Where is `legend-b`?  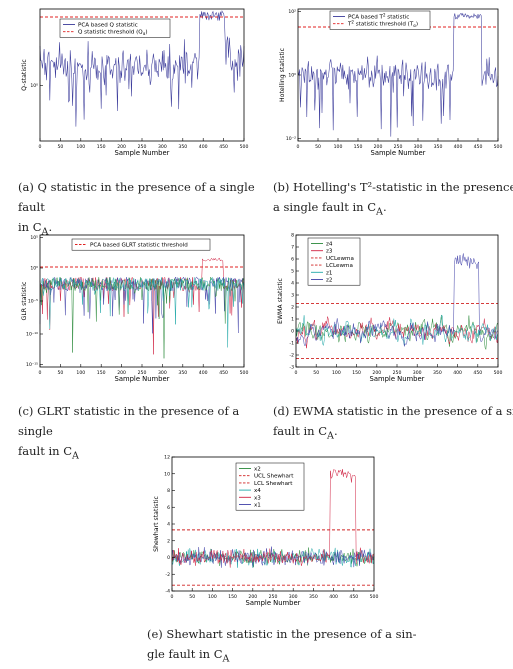
legend-b is located at coordinates (380, 20).